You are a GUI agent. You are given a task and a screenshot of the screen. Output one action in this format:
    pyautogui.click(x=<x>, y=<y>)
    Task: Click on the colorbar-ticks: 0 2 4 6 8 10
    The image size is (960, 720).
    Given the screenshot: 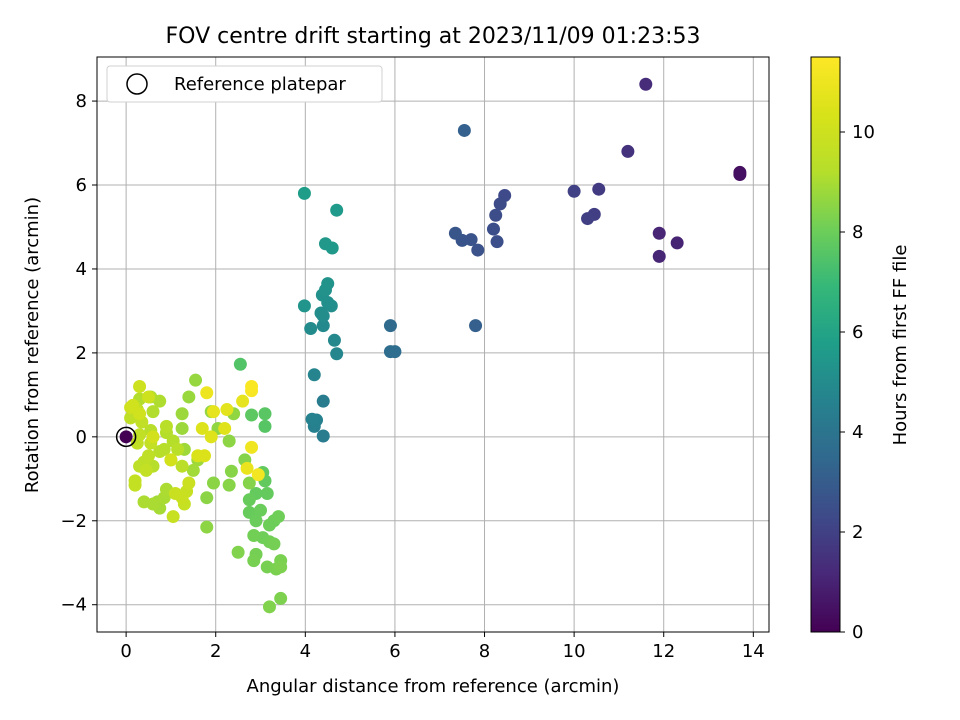 What is the action you would take?
    pyautogui.click(x=857, y=382)
    